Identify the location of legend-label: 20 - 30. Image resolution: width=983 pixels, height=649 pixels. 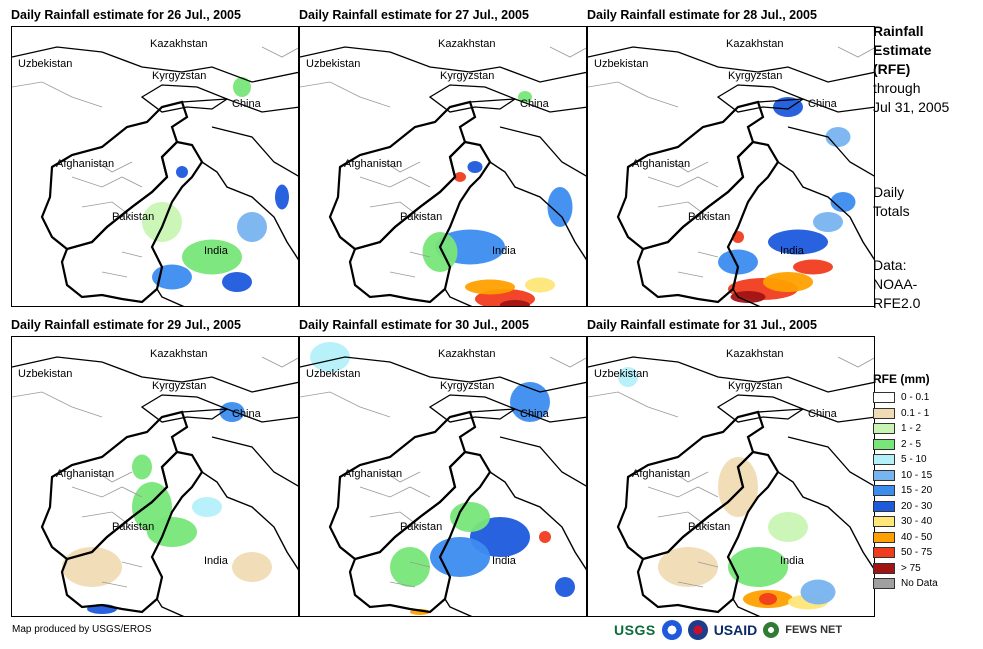
(917, 506).